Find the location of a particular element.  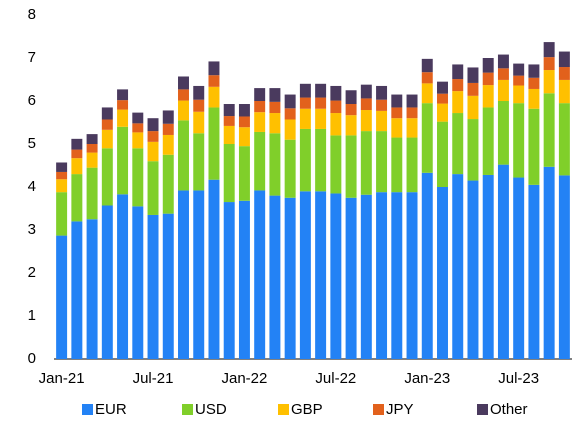

legend-label: GBP is located at coordinates (307, 409).